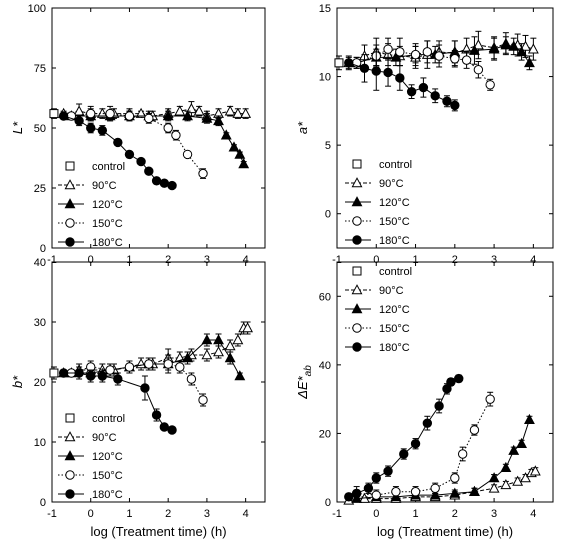 This screenshot has width=568, height=542. I want to click on series-120c, so click(443, 458).